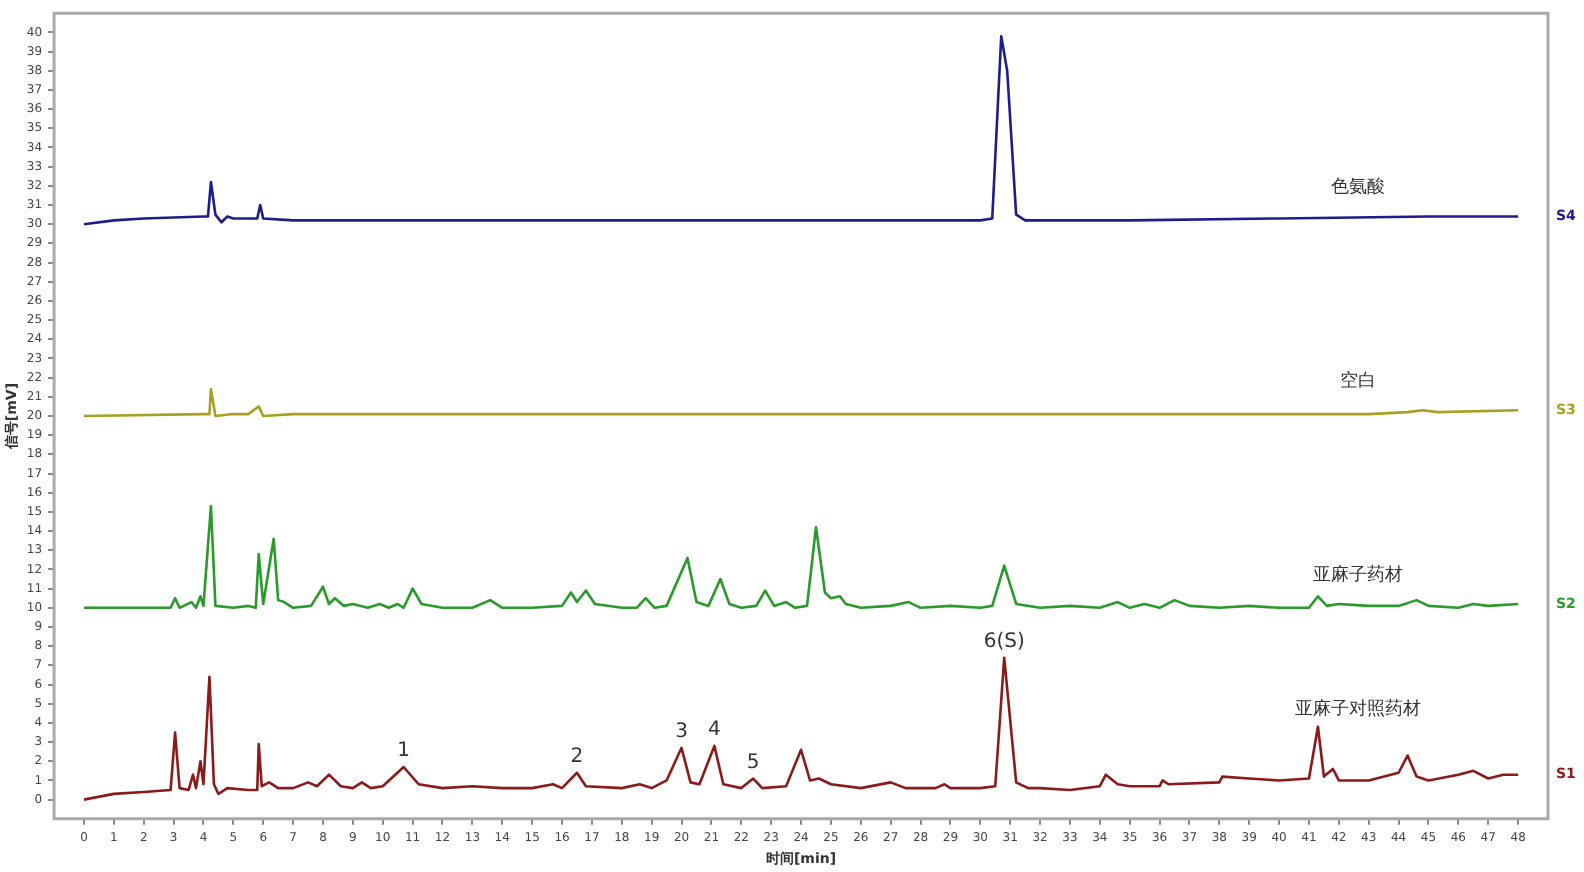 The image size is (1584, 872). I want to click on series-label: 亚麻子药材, so click(1358, 574).